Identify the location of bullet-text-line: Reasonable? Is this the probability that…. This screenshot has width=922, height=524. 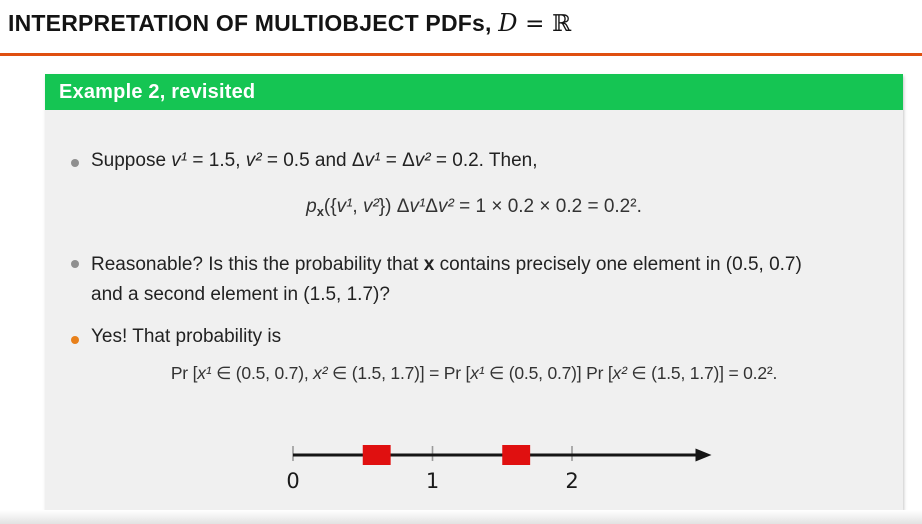
(446, 264).